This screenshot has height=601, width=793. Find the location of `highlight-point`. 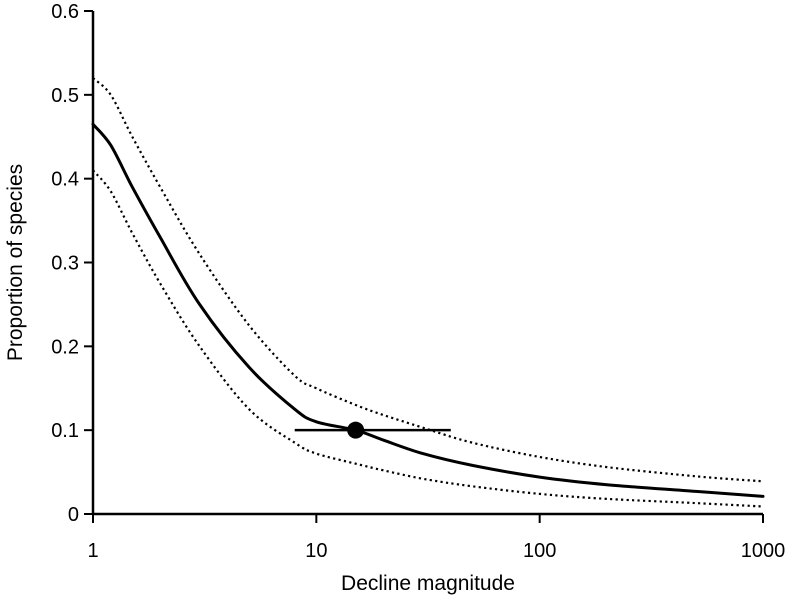

highlight-point is located at coordinates (356, 430).